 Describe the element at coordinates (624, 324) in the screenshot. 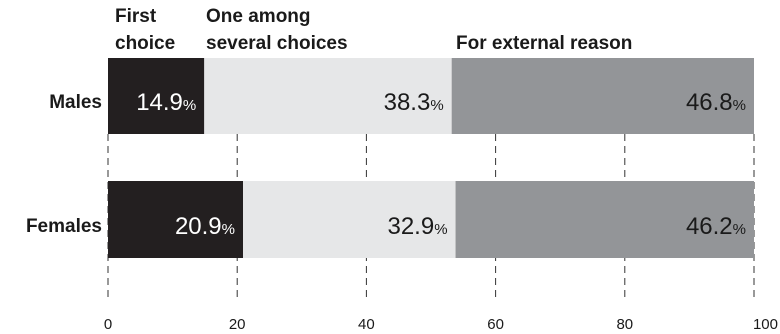

I see `x-tick-label-80: 80` at that location.